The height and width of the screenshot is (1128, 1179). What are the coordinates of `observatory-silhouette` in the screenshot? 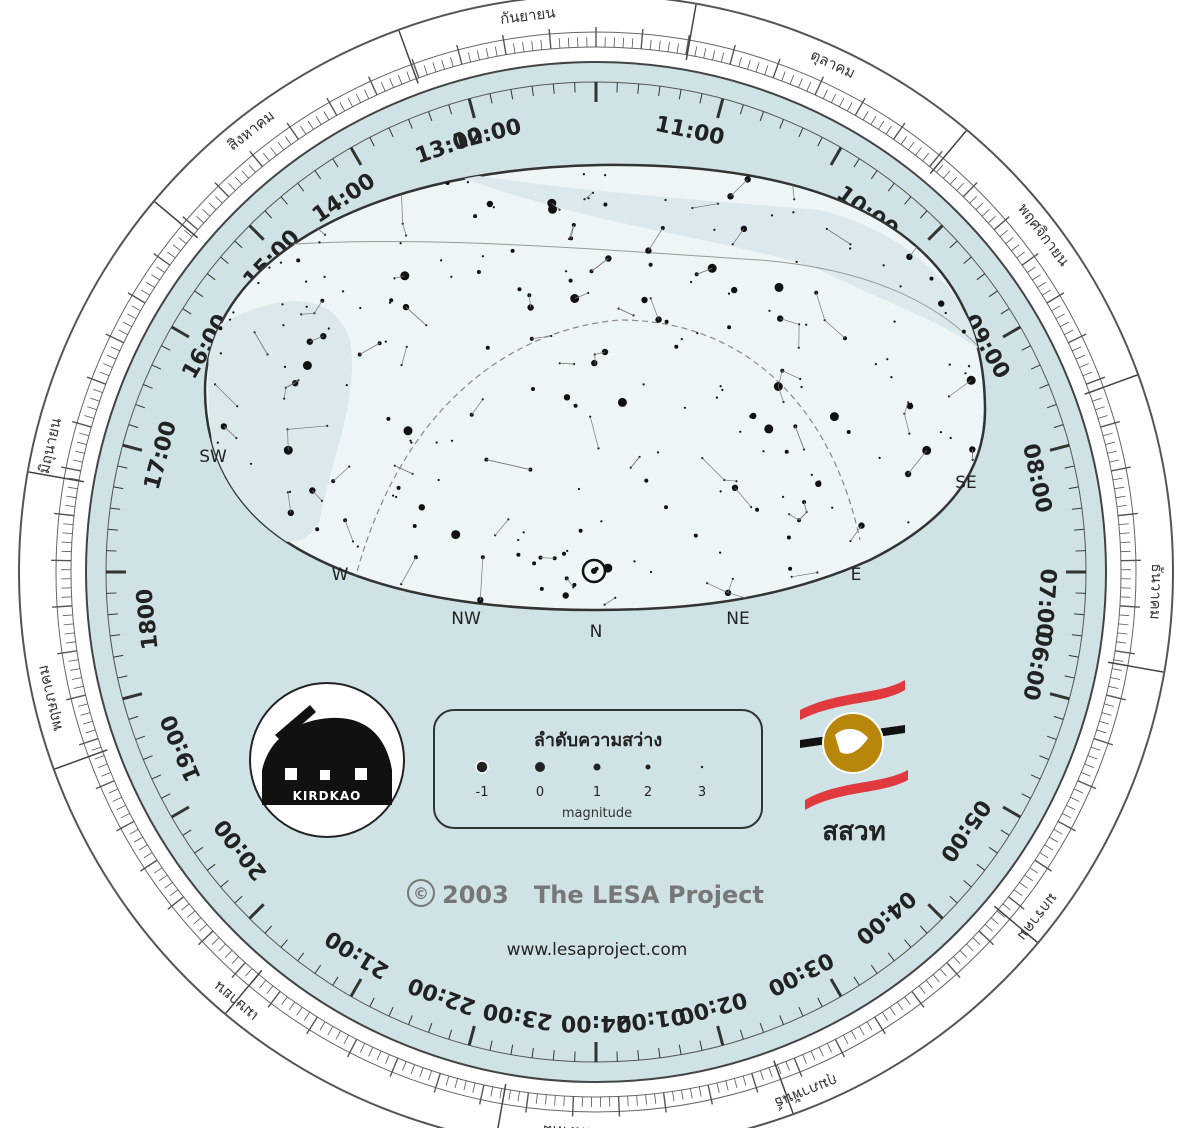 It's located at (327, 761).